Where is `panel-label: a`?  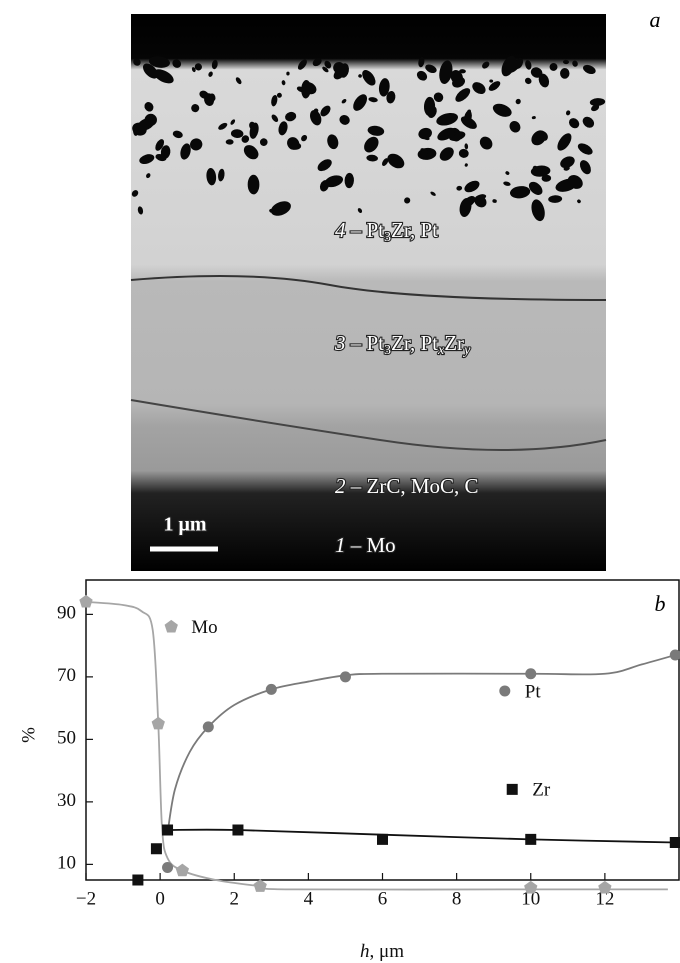 panel-label: a is located at coordinates (655, 19).